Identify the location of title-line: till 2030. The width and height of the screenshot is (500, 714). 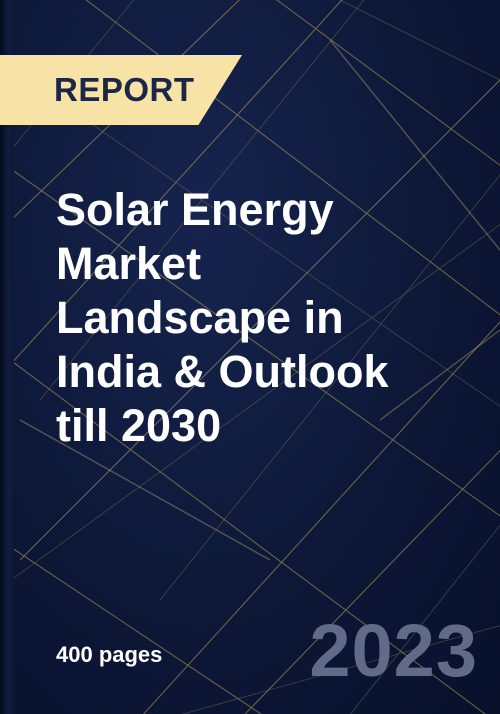
(139, 425).